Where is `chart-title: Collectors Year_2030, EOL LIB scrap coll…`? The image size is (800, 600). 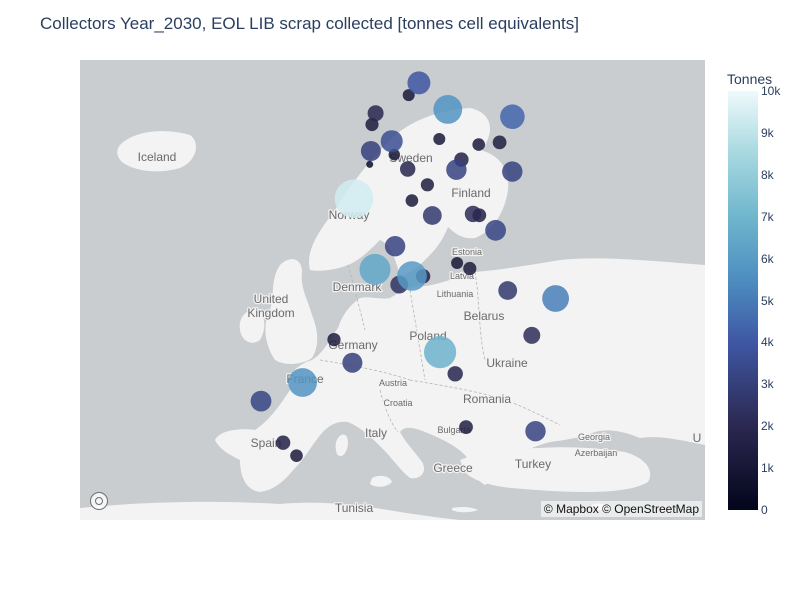 chart-title: Collectors Year_2030, EOL LIB scrap coll… is located at coordinates (309, 23).